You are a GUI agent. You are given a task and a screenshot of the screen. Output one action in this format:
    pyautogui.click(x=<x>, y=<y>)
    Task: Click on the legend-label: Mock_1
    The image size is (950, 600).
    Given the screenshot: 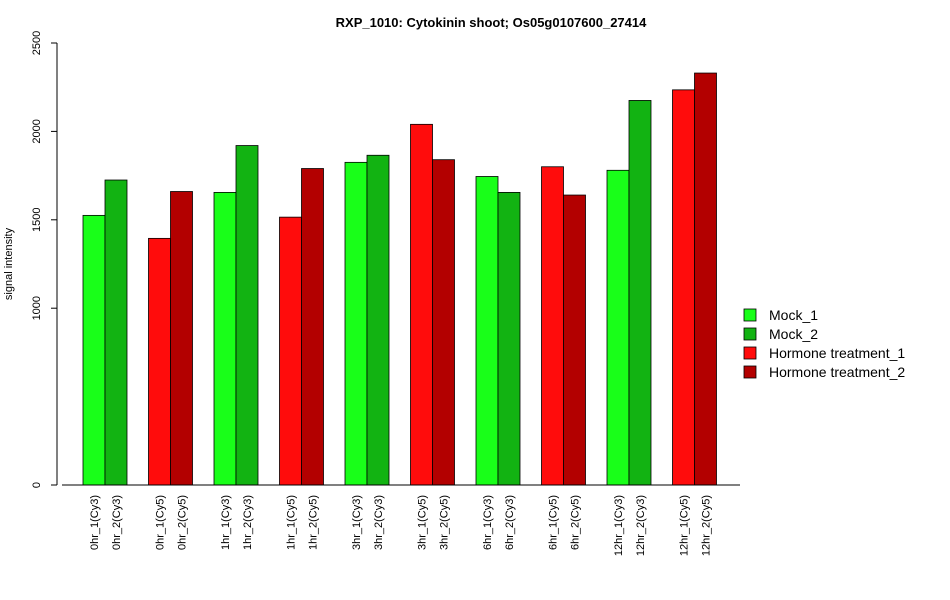 What is the action you would take?
    pyautogui.click(x=793, y=315)
    